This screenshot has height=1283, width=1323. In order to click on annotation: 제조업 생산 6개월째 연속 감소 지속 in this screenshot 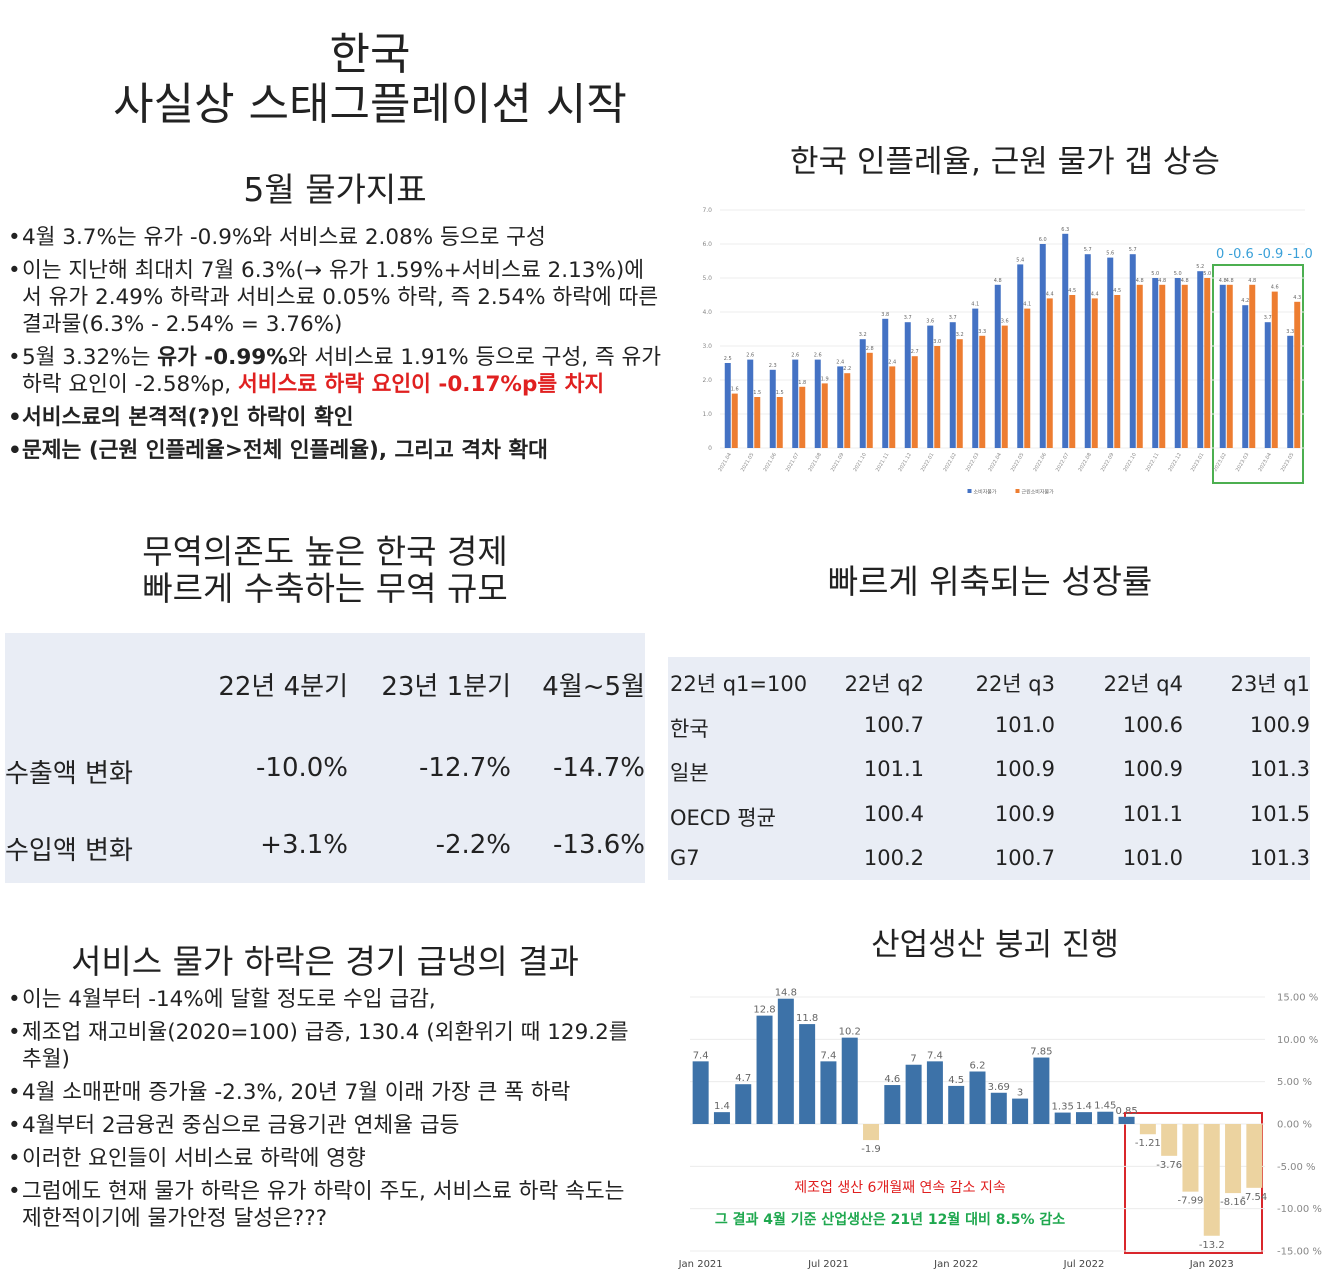, I will do `click(900, 1188)`.